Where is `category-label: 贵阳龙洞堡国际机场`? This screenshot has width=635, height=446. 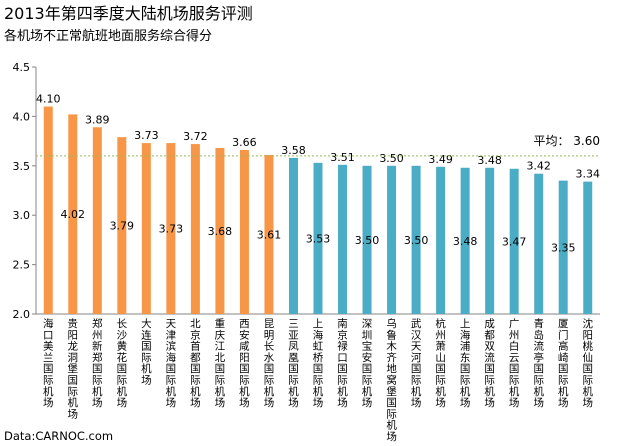 category-label: 贵阳龙洞堡国际机场 is located at coordinates (73, 368).